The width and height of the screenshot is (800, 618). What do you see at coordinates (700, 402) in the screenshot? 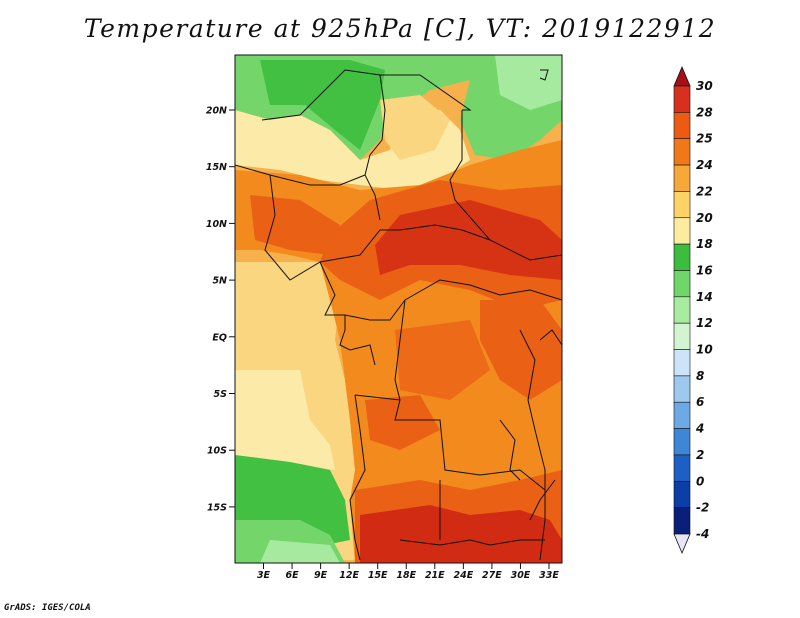
I see `colorbar-label: 6` at bounding box center [700, 402].